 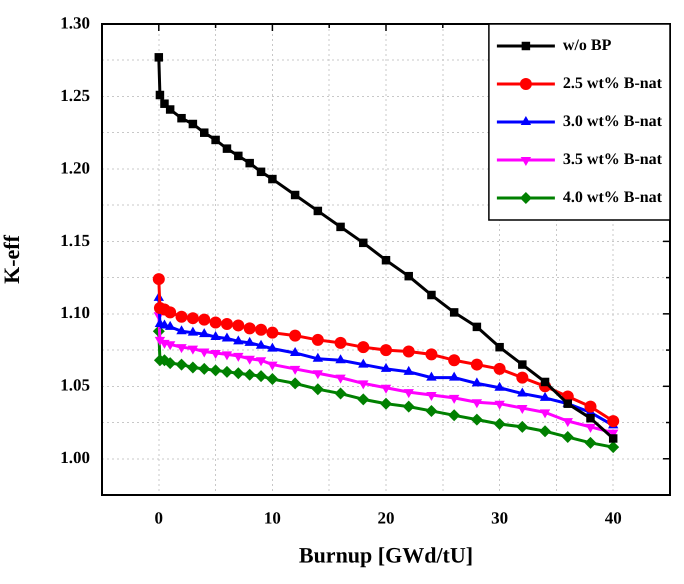 I want to click on y-tick-label: 1.25, so click(x=75, y=95).